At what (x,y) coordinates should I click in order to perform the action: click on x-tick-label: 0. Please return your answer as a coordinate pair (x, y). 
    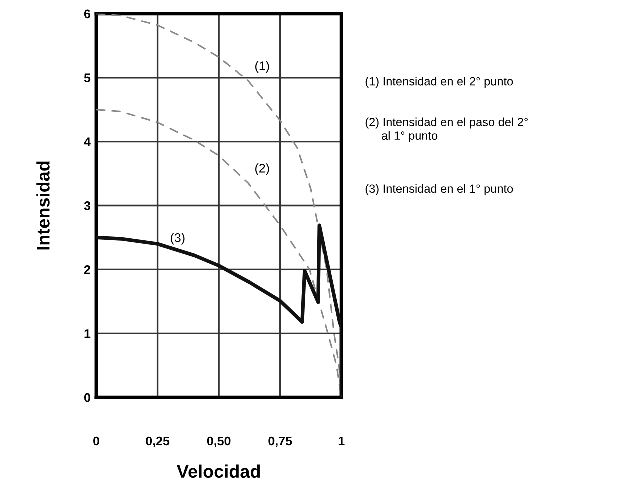
    Looking at the image, I should click on (97, 441).